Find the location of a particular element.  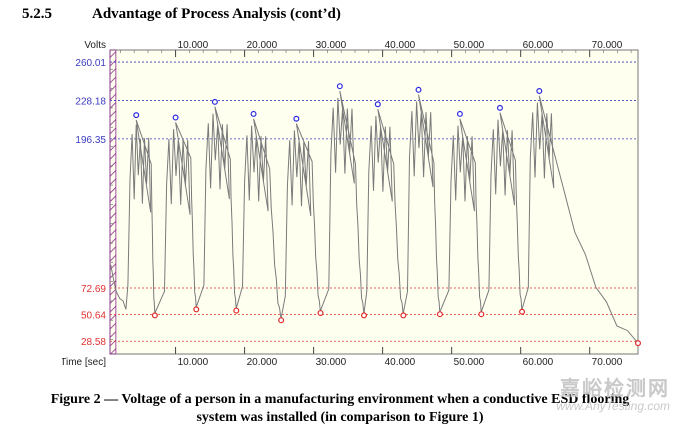

x-tick-label-bottom: 50.000 is located at coordinates (469, 362).